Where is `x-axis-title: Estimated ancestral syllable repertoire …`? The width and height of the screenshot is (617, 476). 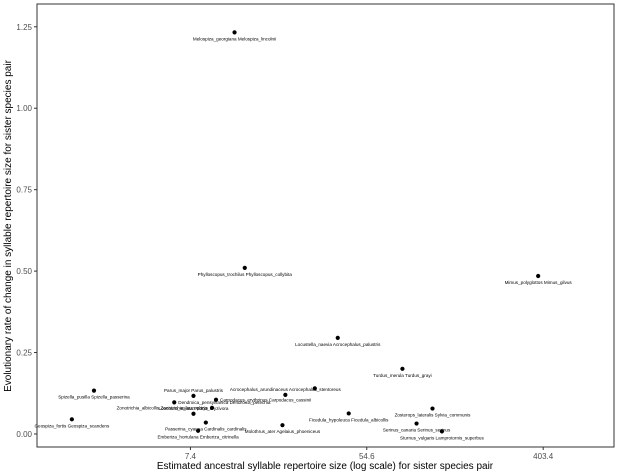
x-axis-title: Estimated ancestral syllable repertoire … is located at coordinates (325, 466).